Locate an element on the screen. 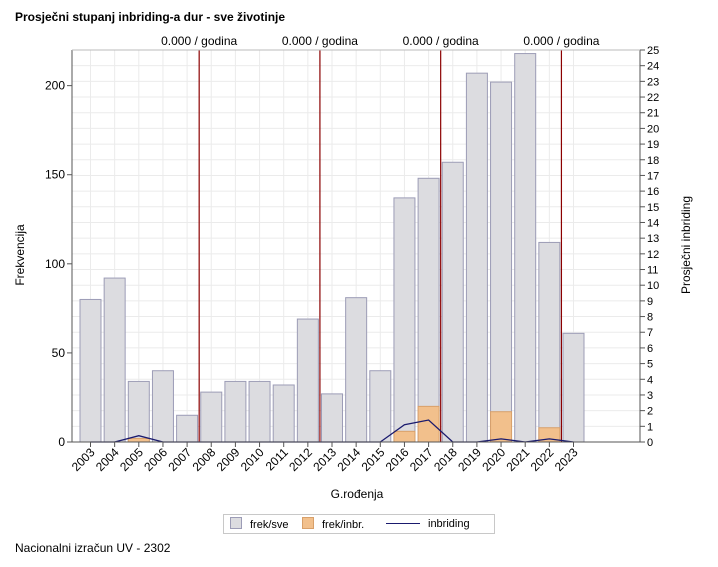  y2-tick-label: 23 is located at coordinates (653, 82).